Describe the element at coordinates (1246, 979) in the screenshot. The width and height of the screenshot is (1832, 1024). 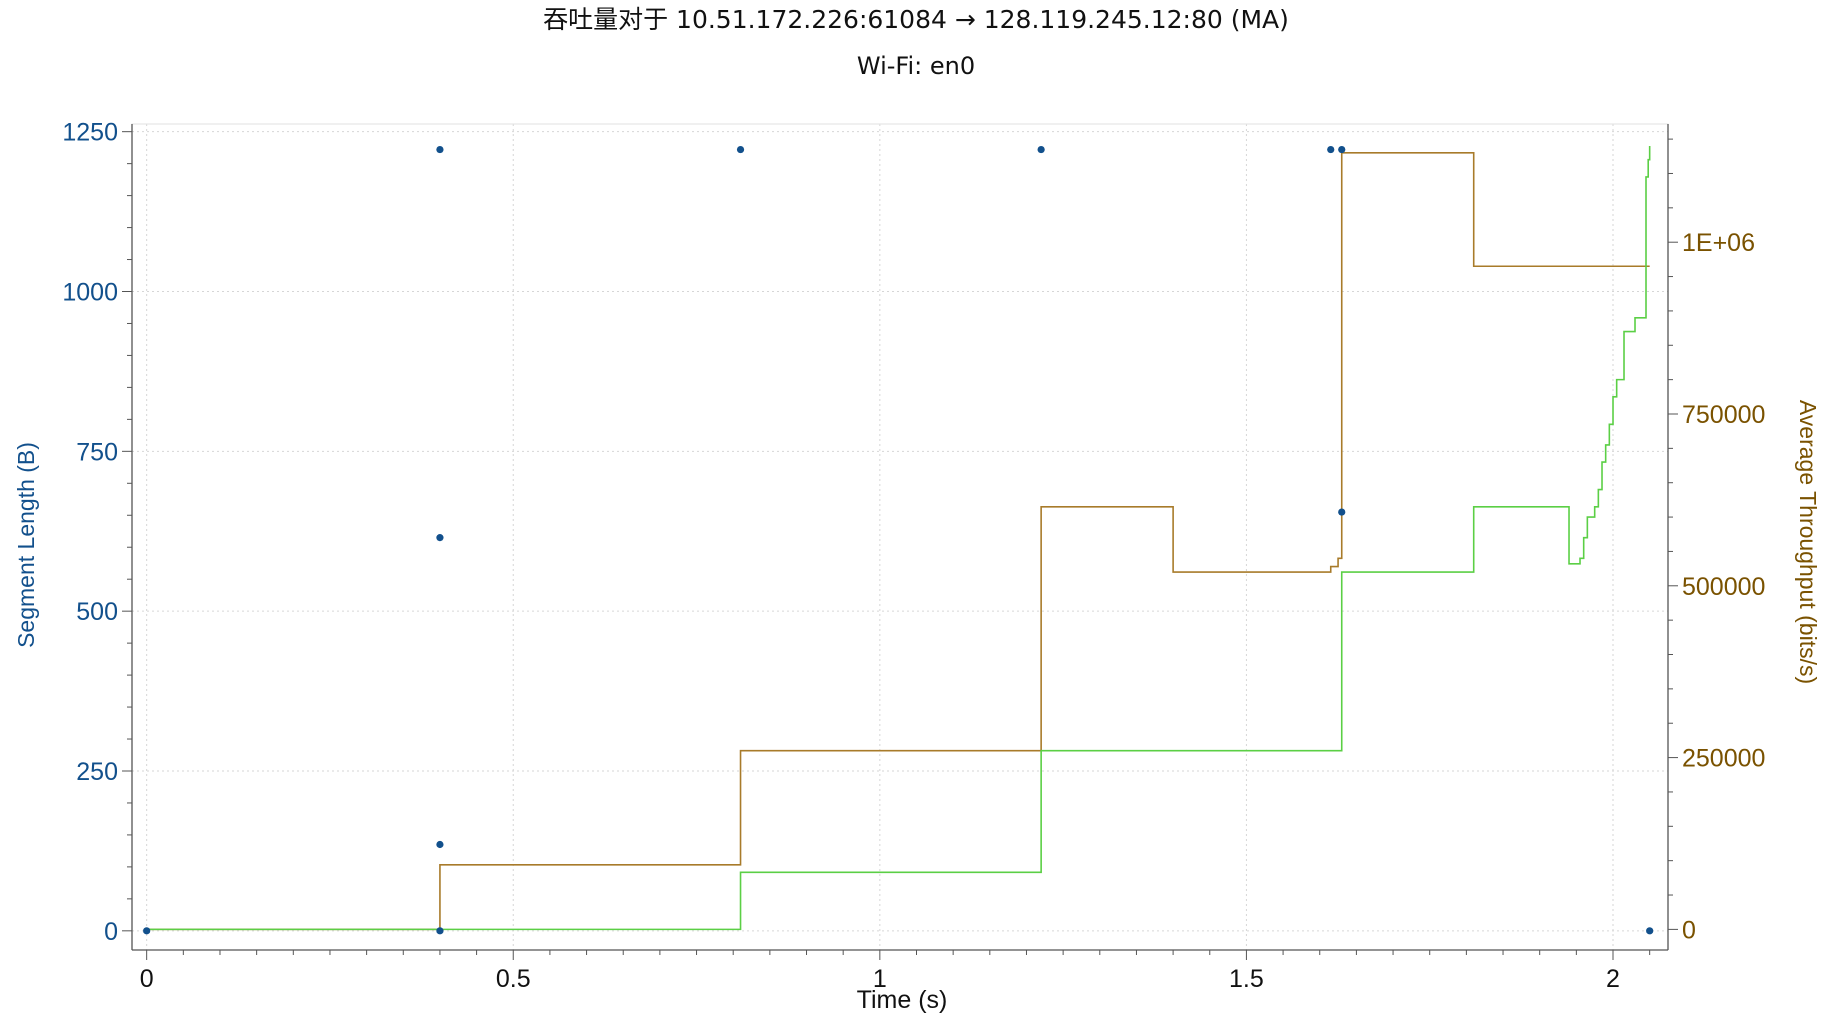
I see `x-tick-label: 1.5` at that location.